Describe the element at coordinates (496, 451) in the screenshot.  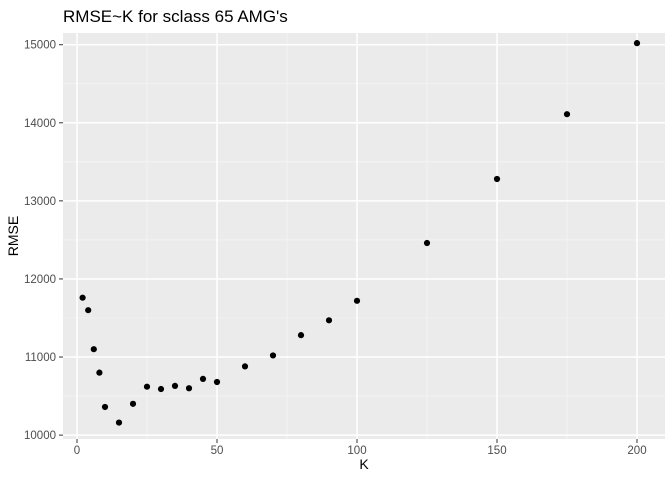
I see `x-tick-label: 150` at that location.